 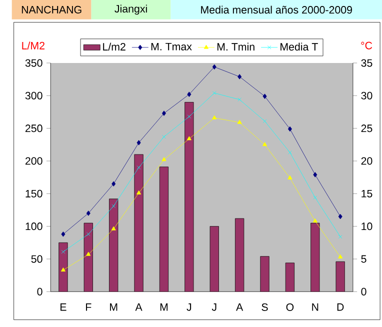 What do you see at coordinates (363, 259) in the screenshot?
I see `y2-tick-label: 5` at bounding box center [363, 259].